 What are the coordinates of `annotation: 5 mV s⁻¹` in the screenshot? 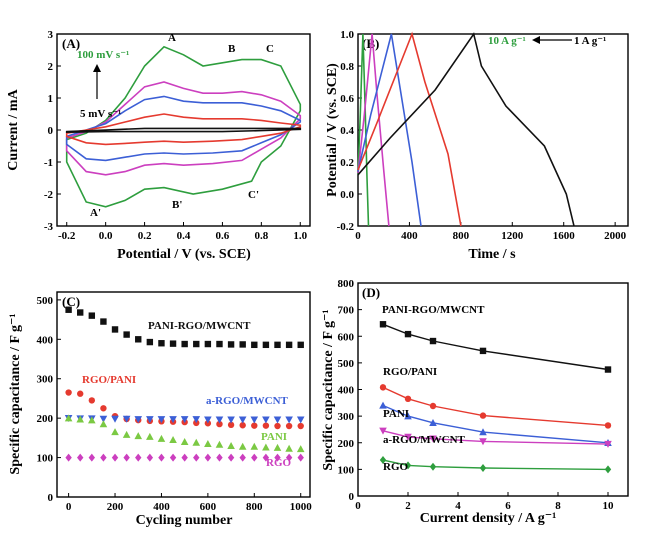 It's located at (100, 114).